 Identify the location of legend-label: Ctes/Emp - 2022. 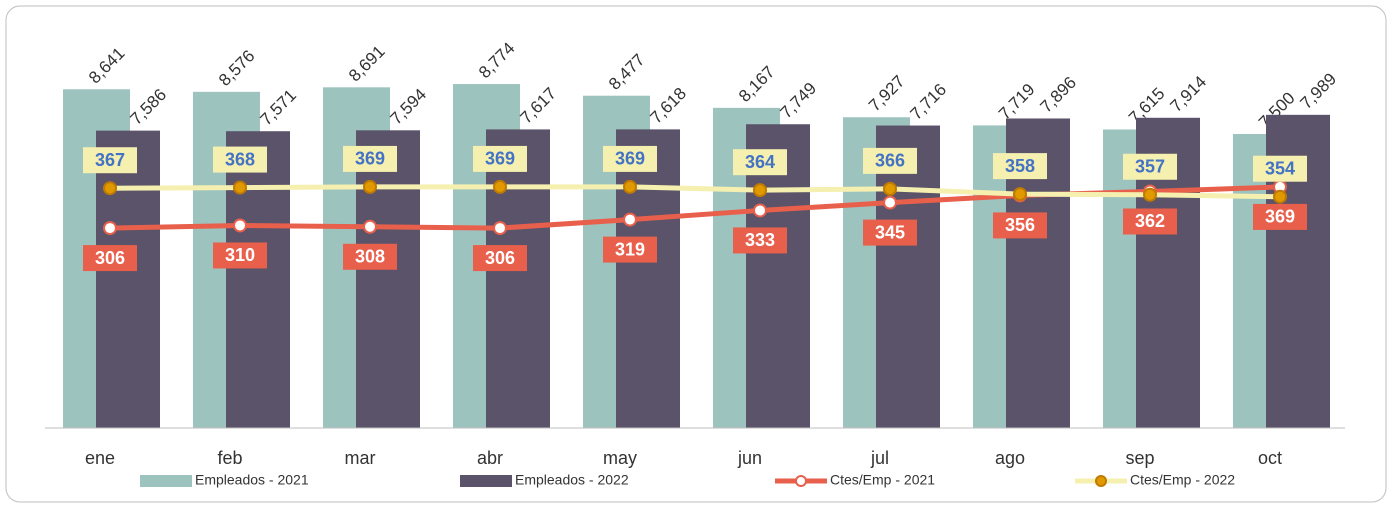
(1182, 480).